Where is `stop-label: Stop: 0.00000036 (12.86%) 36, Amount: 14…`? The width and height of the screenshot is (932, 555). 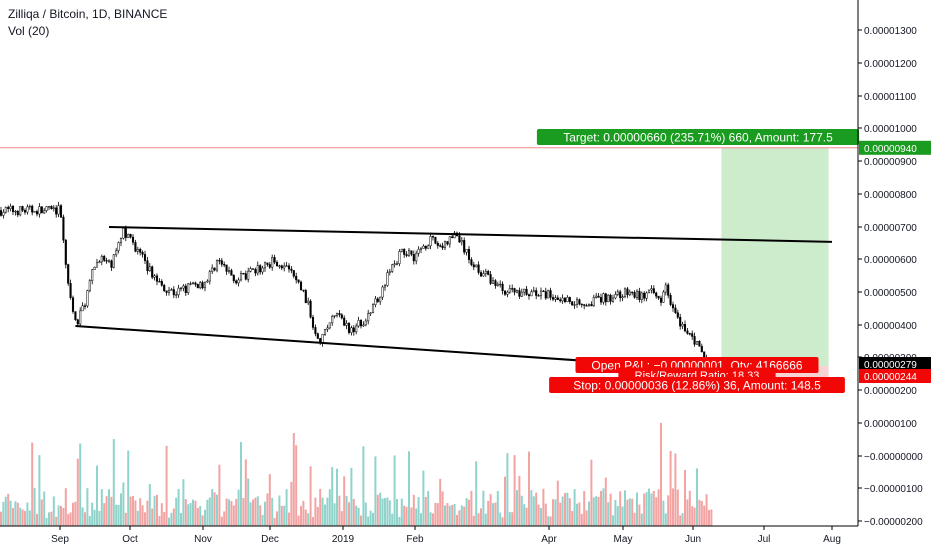 stop-label: Stop: 0.00000036 (12.86%) 36, Amount: 14… is located at coordinates (697, 385).